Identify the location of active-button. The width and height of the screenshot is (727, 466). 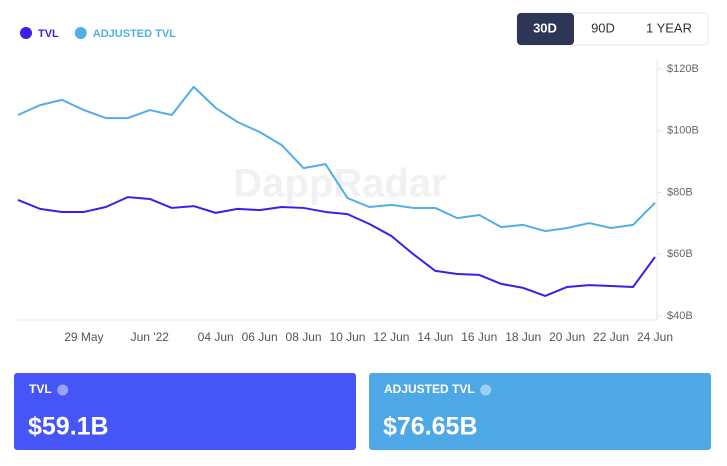
(545, 29).